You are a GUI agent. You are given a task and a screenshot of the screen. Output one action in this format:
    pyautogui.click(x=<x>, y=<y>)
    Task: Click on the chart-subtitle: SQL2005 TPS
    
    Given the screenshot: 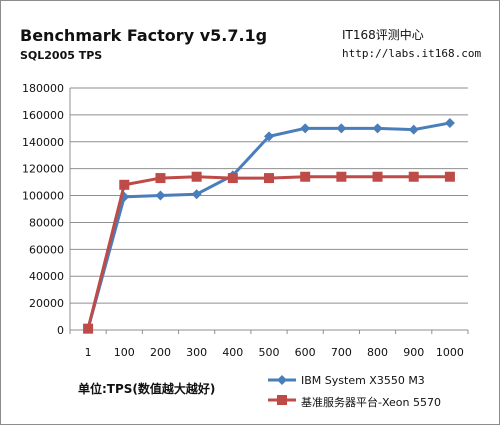 What is the action you would take?
    pyautogui.click(x=61, y=55)
    